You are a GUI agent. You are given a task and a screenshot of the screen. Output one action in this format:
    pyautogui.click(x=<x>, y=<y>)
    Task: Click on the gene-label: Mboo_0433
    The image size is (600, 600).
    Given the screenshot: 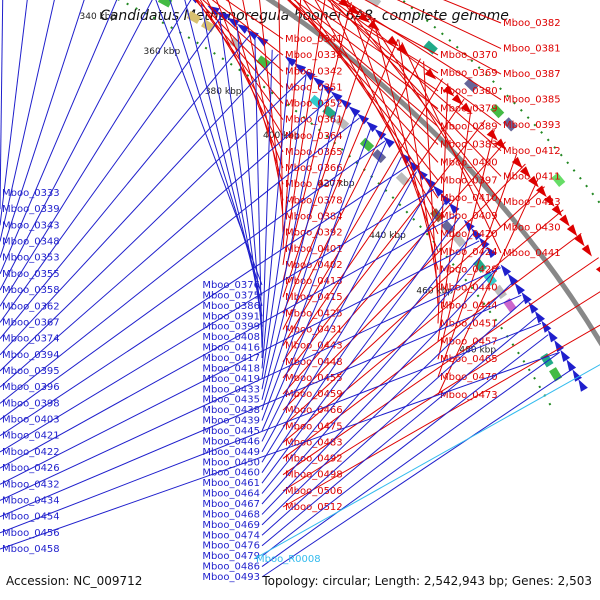 What is the action you would take?
    pyautogui.click(x=231, y=389)
    